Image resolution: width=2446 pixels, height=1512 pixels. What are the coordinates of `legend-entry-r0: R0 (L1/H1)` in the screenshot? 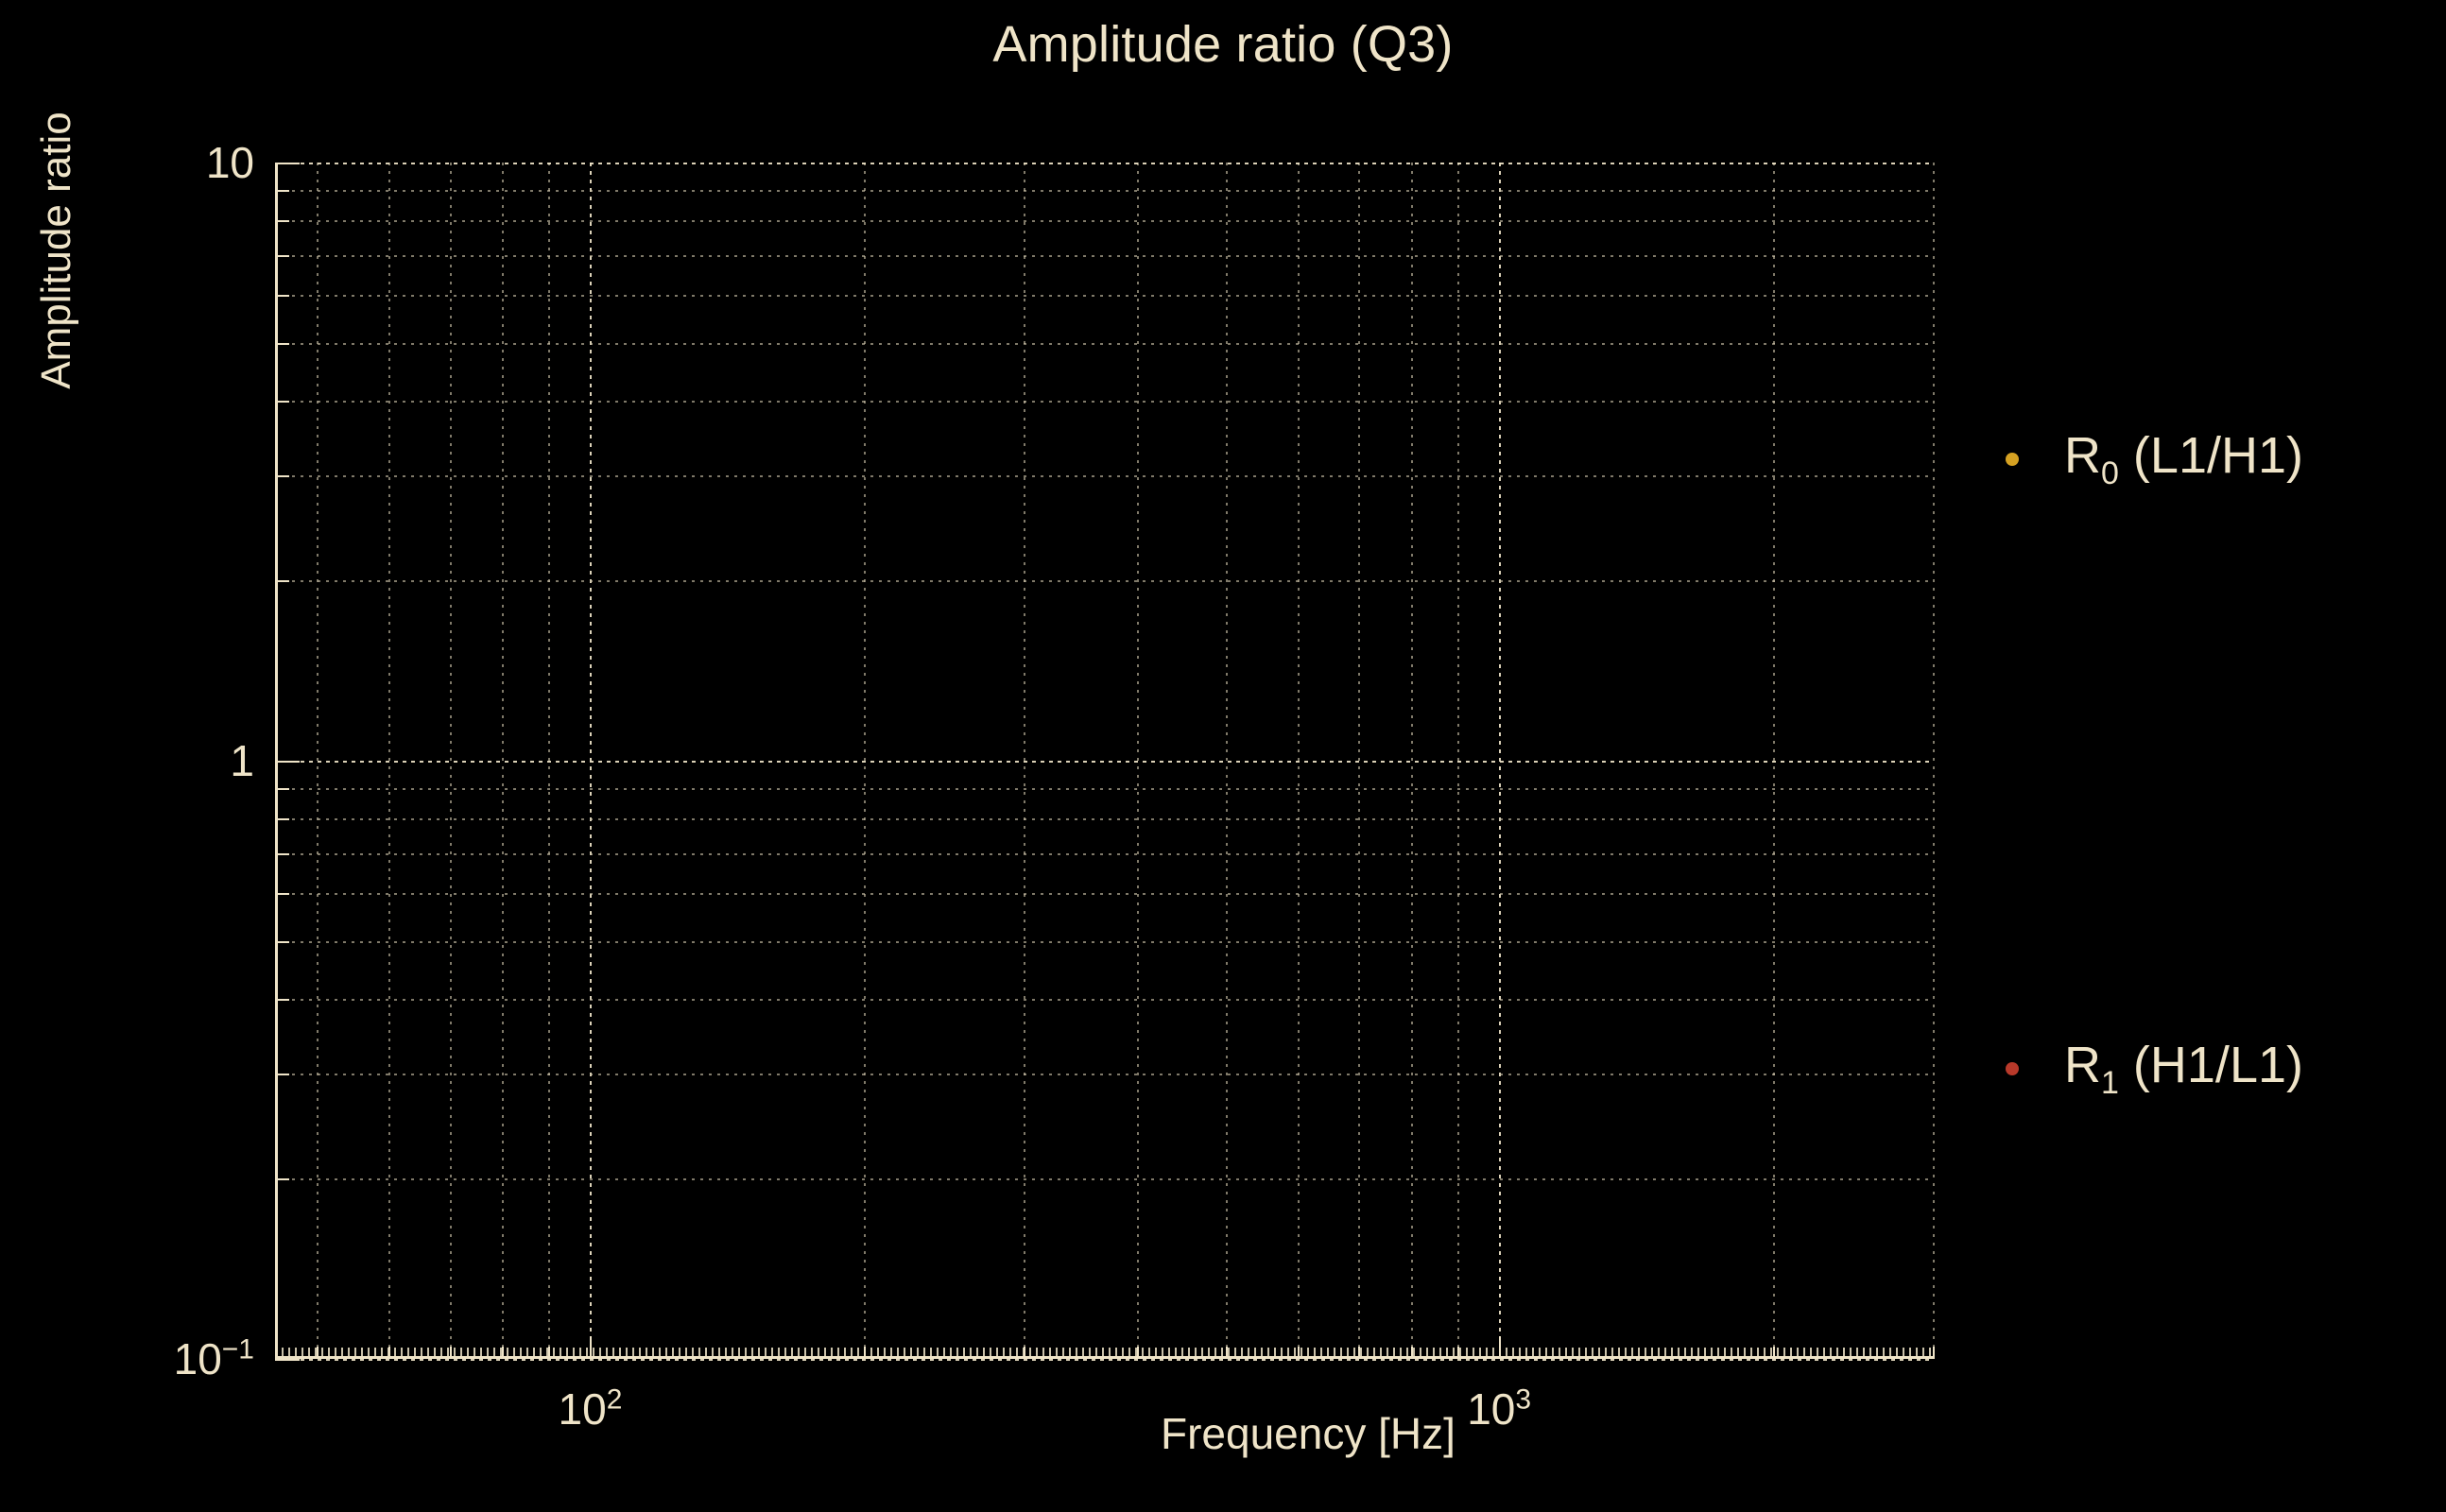 It's located at (2154, 460).